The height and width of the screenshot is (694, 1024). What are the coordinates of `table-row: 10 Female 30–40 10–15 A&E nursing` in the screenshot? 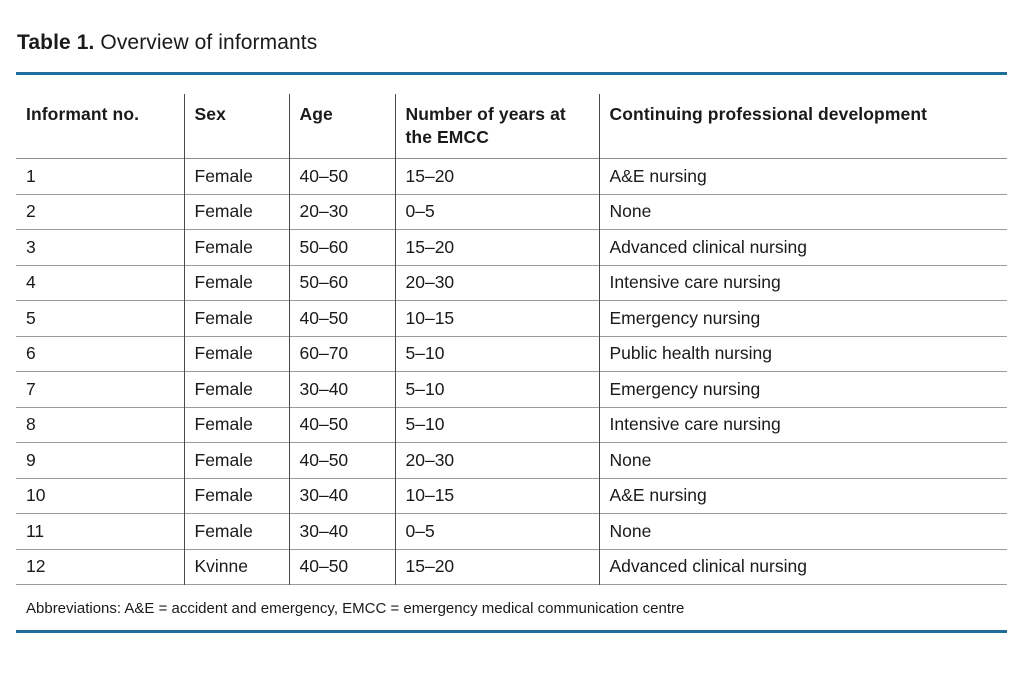 It's located at (511, 496).